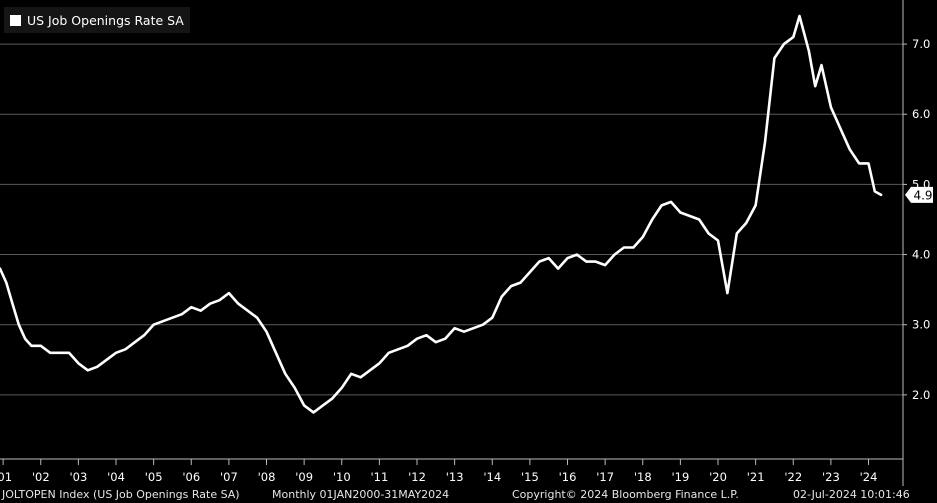  Describe the element at coordinates (831, 477) in the screenshot. I see `x-tick-label: '23` at that location.